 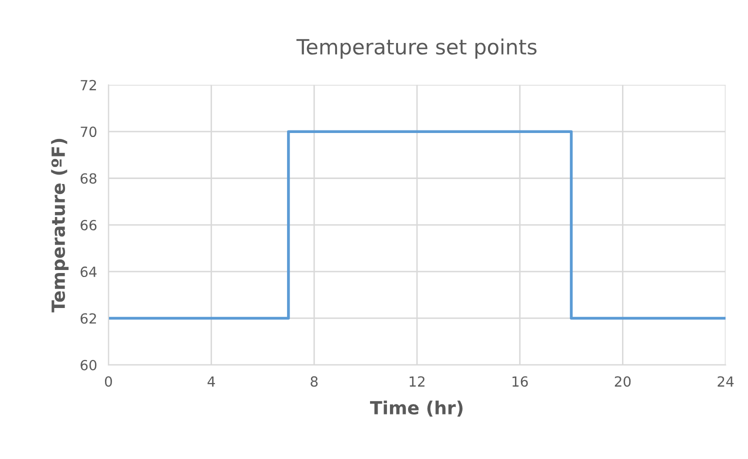 What do you see at coordinates (88, 365) in the screenshot?
I see `y-tick-label: 60` at bounding box center [88, 365].